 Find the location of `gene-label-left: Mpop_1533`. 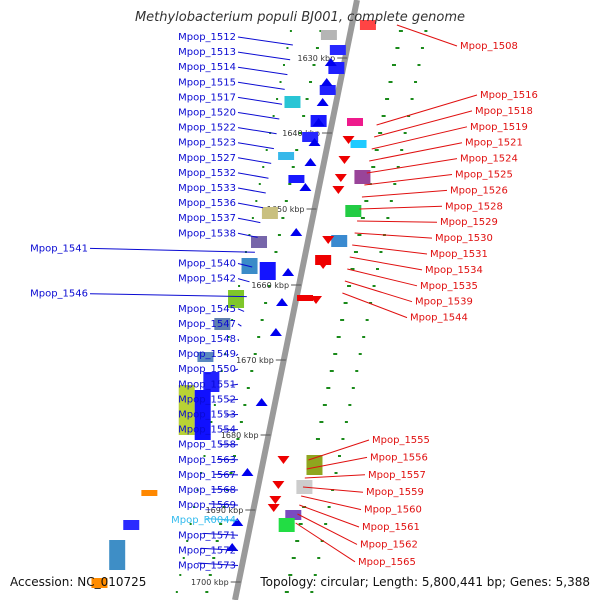

gene-label-left: Mpop_1533 is located at coordinates (207, 188).